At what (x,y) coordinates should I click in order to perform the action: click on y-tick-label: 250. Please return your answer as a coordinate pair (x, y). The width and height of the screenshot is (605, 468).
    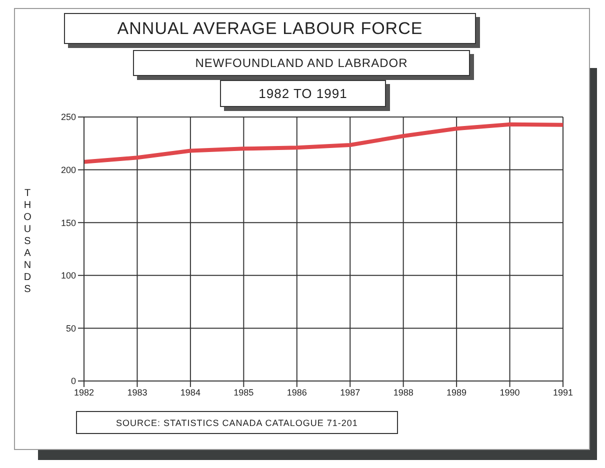
    Looking at the image, I should click on (68, 117).